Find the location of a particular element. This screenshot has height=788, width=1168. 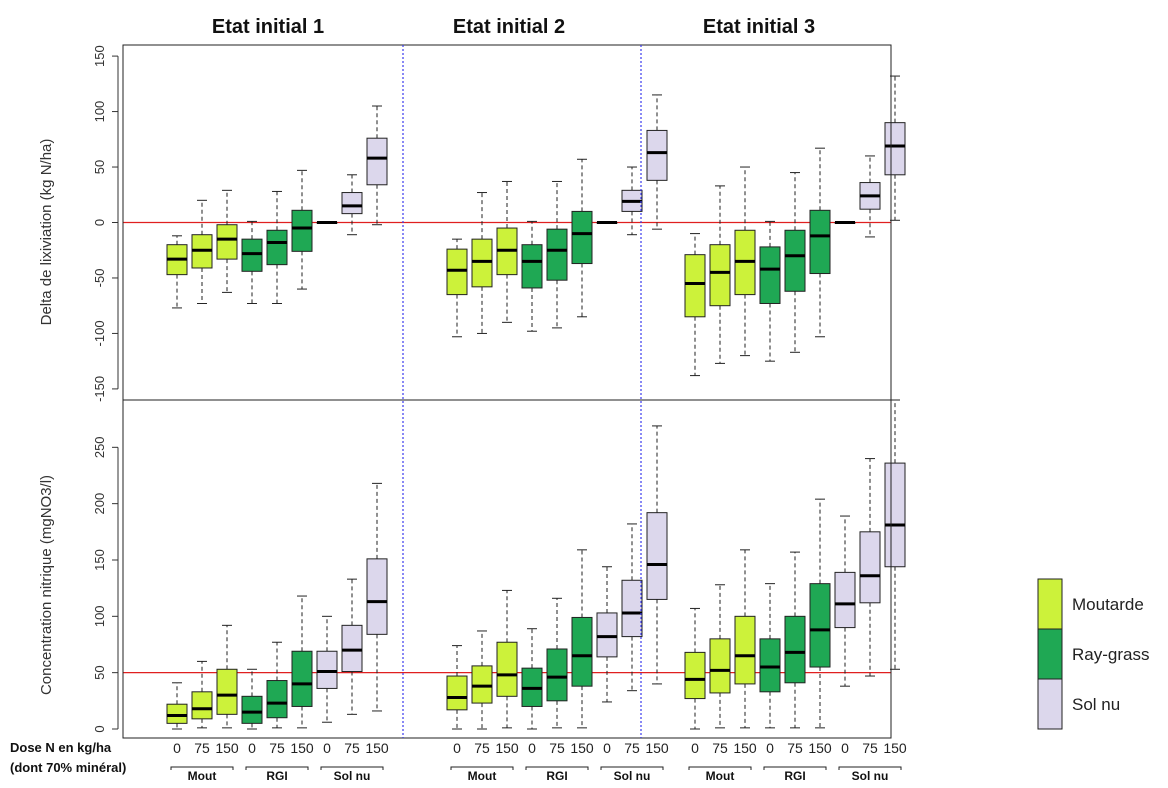

y-axis-label-bottom: Concentration nitrique (mgNO3/l) is located at coordinates (46, 585).